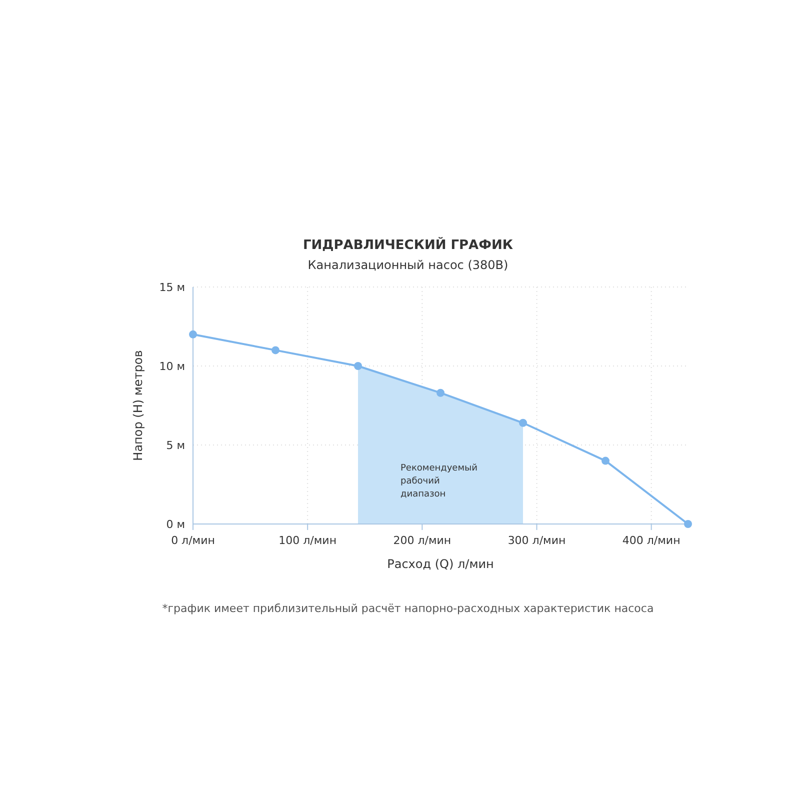 The image size is (800, 800). I want to click on y-tick-label: 5 м, so click(175, 445).